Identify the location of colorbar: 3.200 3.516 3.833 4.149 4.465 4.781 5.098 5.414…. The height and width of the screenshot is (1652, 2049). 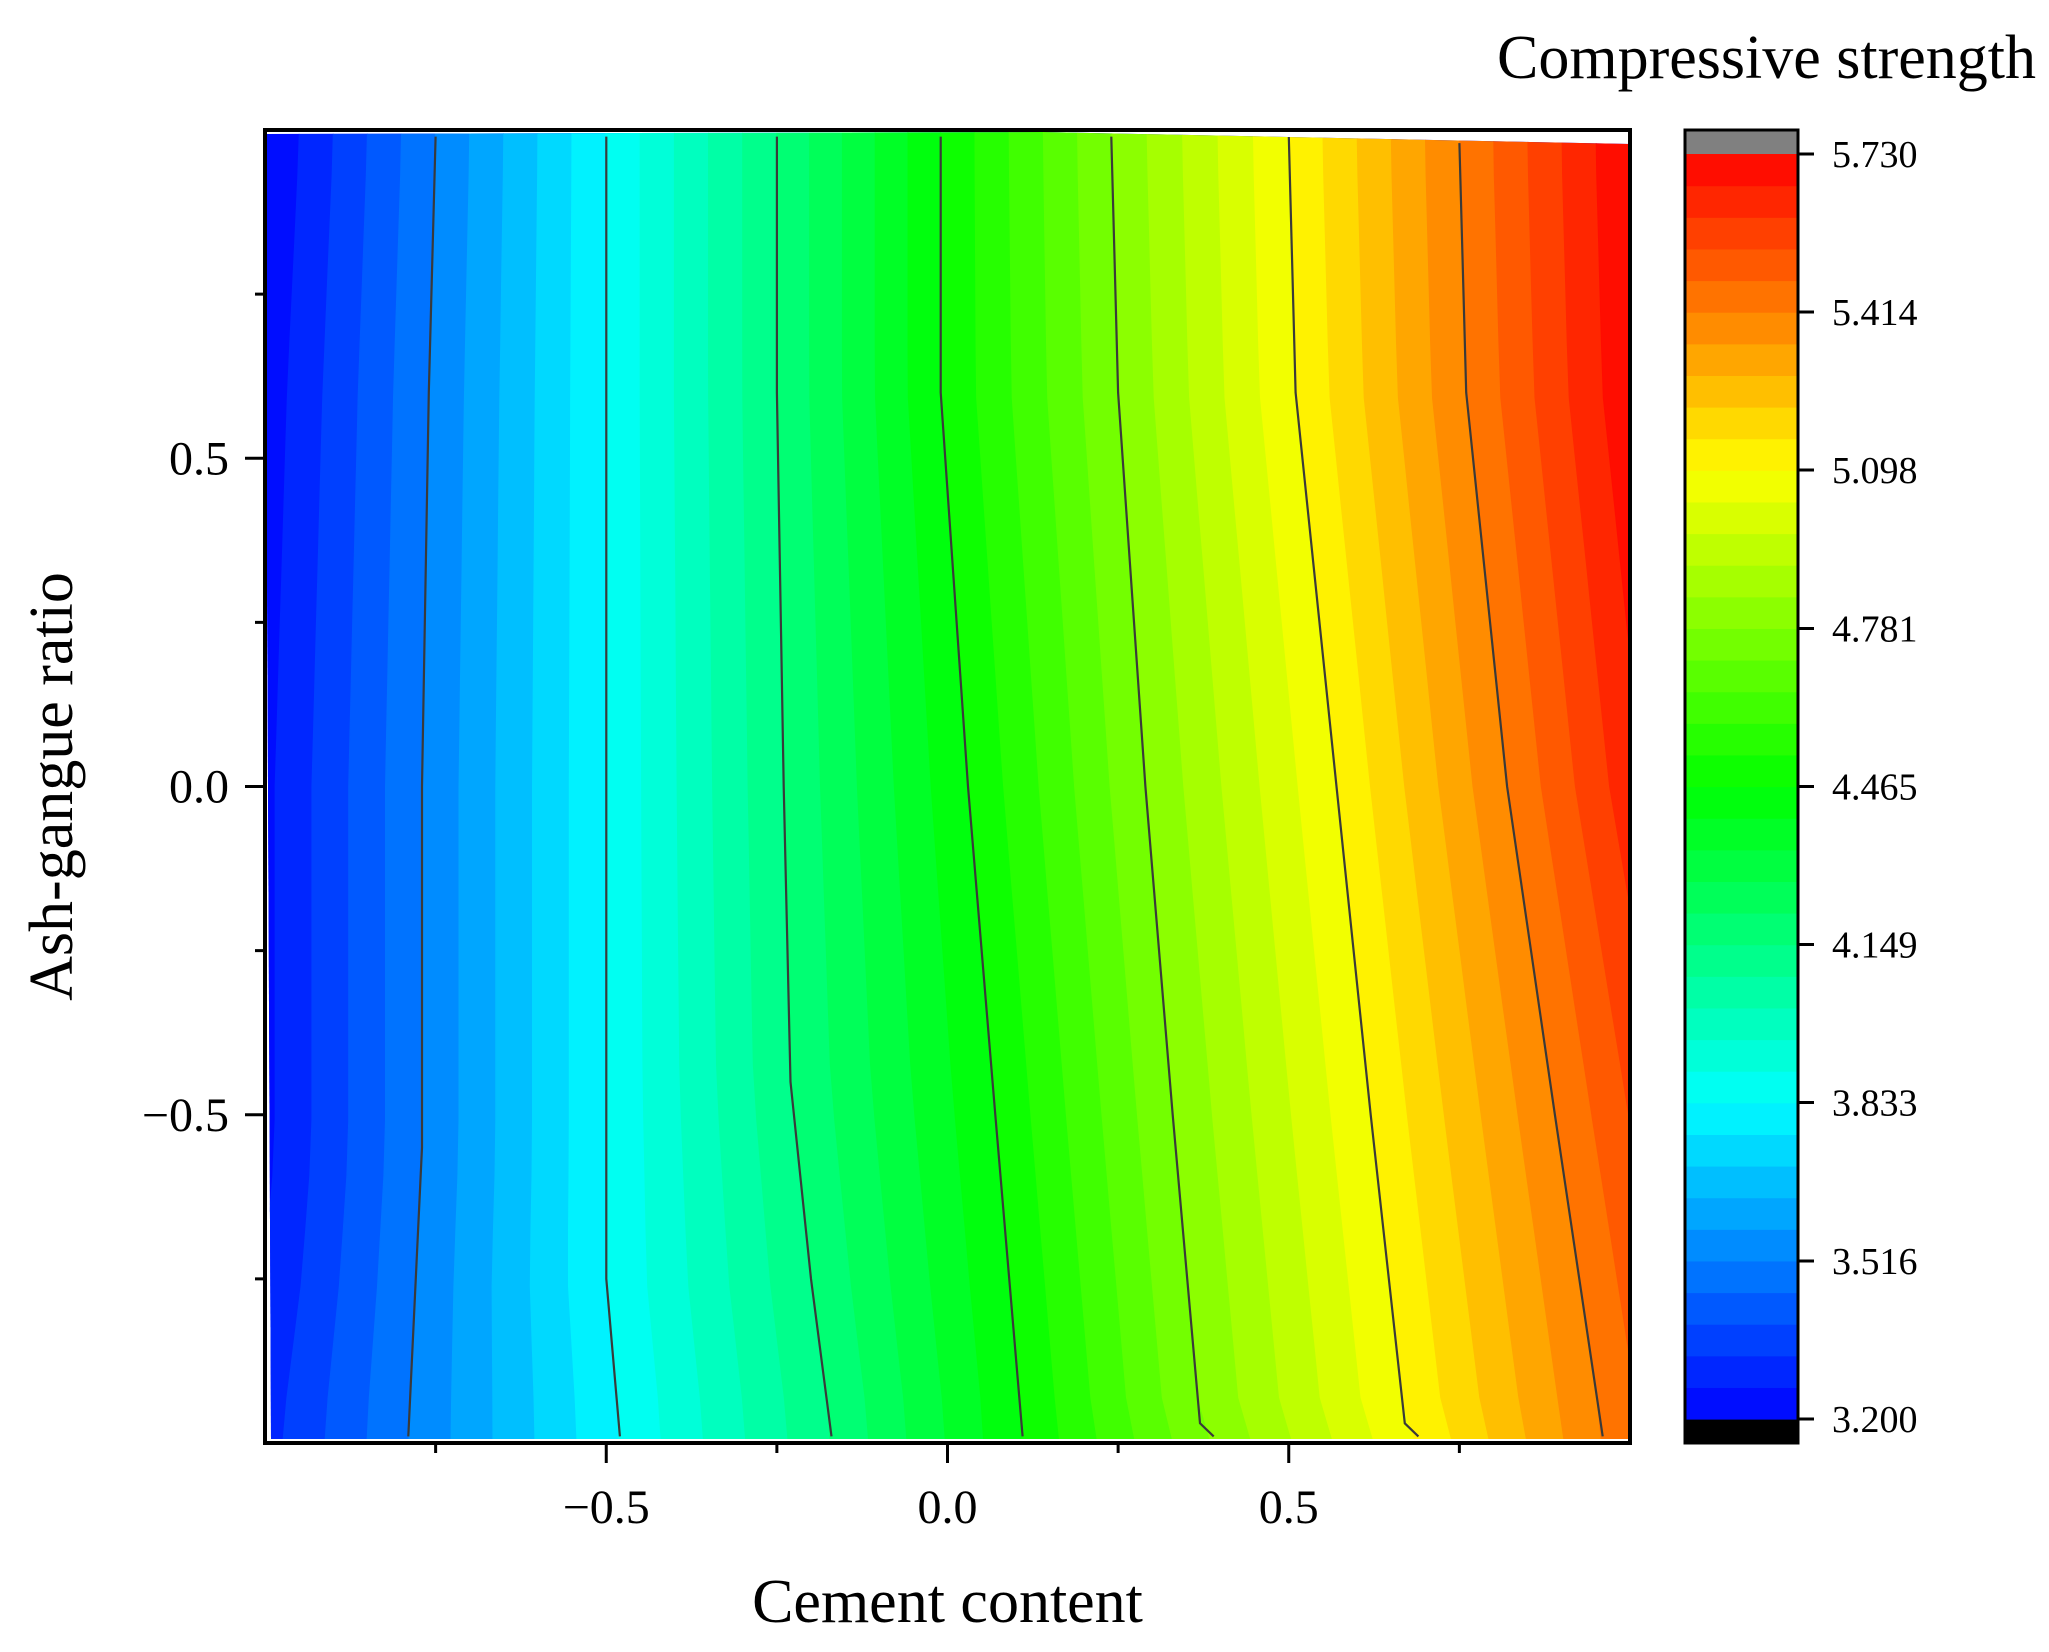
(1800, 786).